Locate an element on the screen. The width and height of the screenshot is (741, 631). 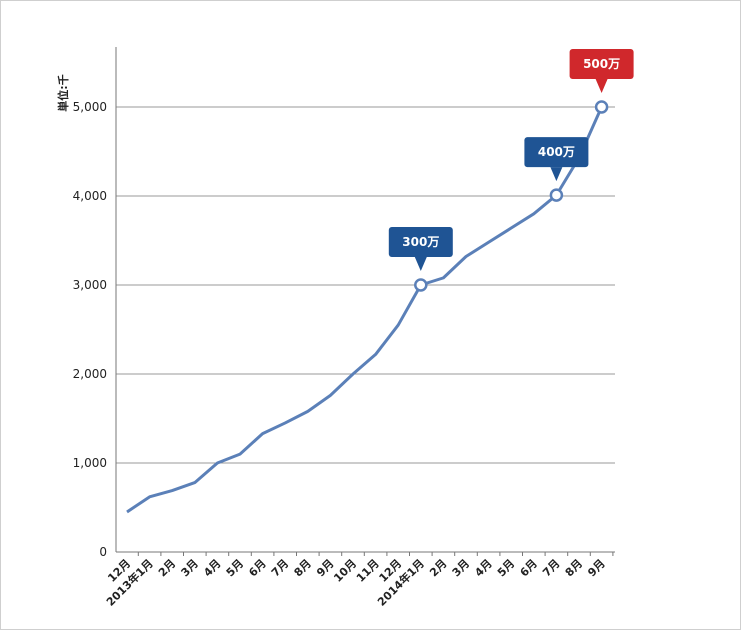
y-tick-label: 3,000 is located at coordinates (90, 285).